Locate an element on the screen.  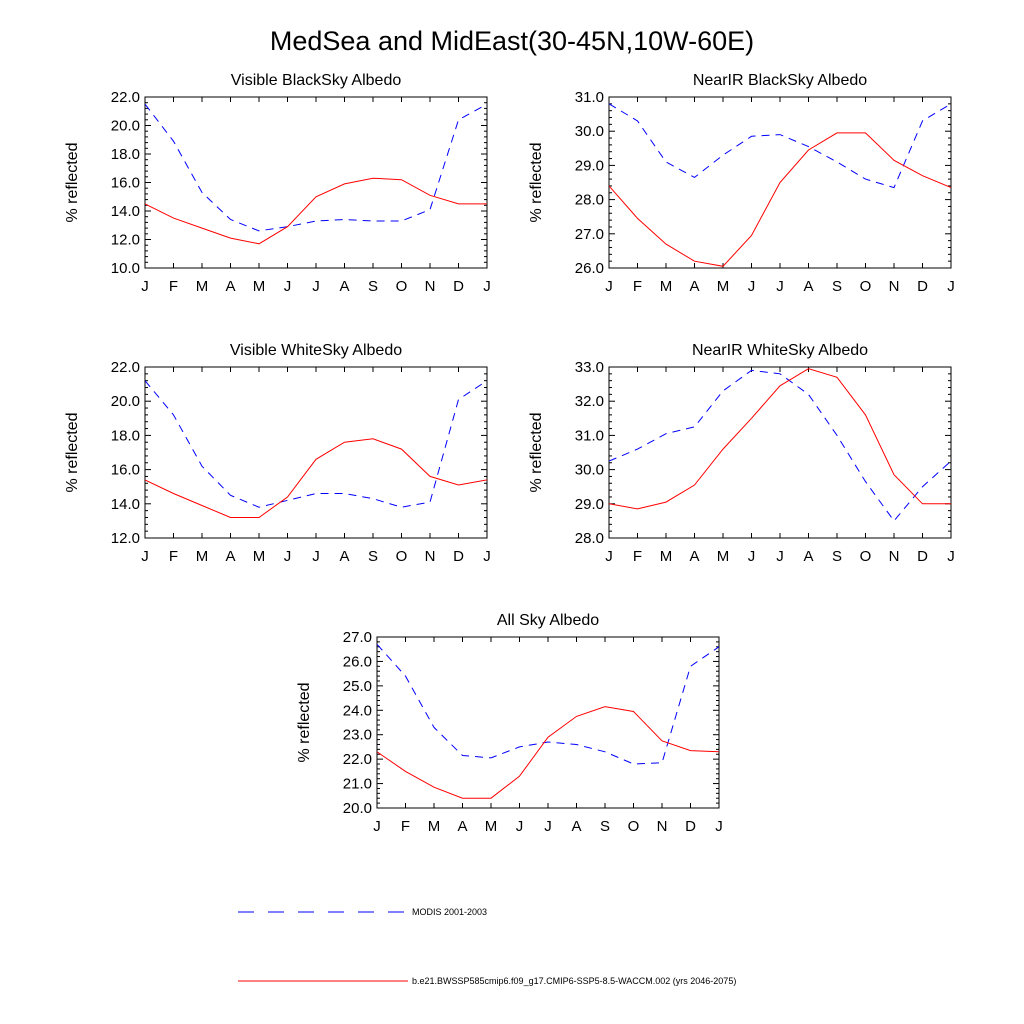
panel-title: All Sky Albedo is located at coordinates (548, 620).